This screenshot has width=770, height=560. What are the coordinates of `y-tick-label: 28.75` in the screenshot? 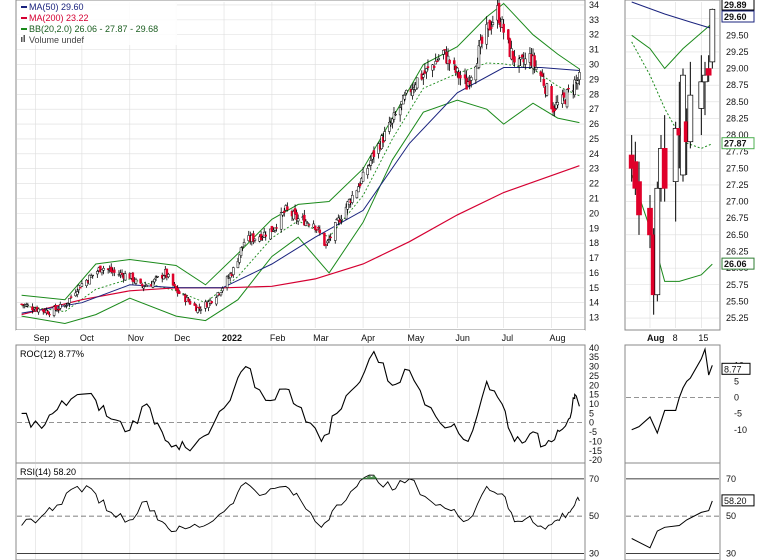 It's located at (737, 85).